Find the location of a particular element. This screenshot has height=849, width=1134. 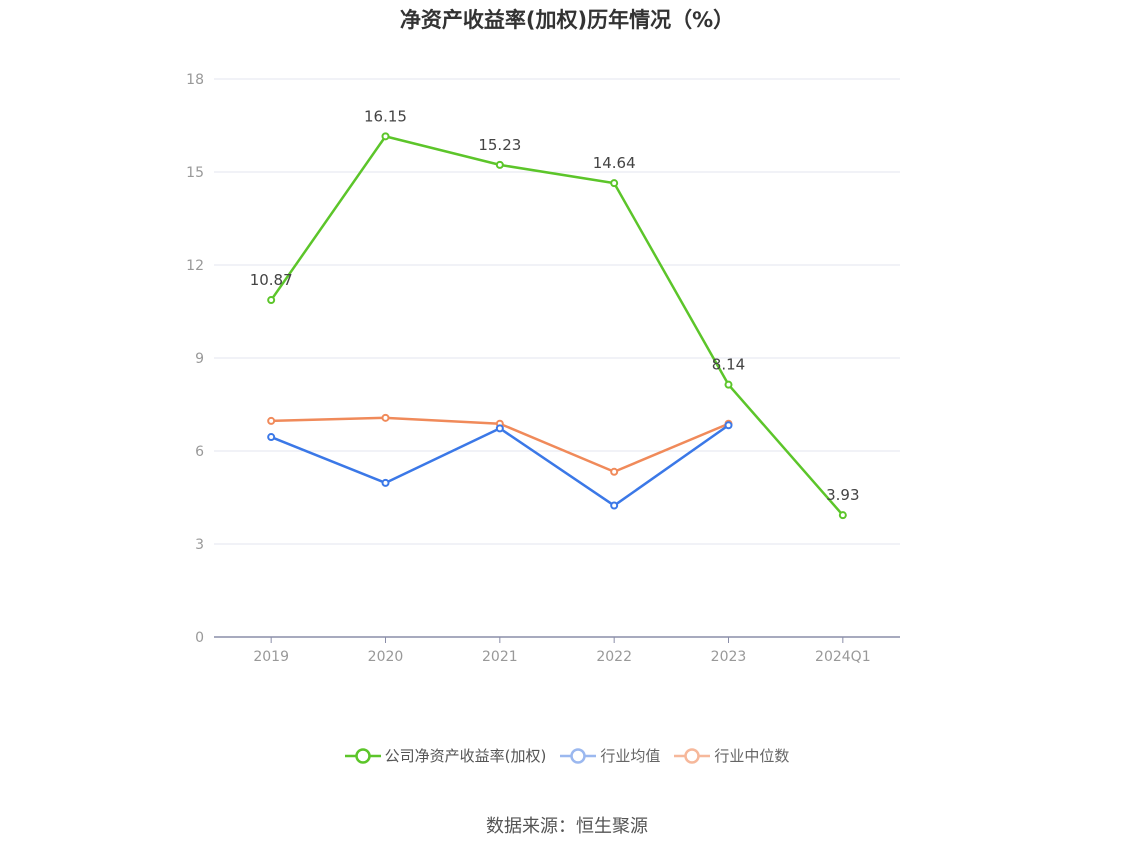

legend-label-median: 行业中位数 is located at coordinates (752, 756).